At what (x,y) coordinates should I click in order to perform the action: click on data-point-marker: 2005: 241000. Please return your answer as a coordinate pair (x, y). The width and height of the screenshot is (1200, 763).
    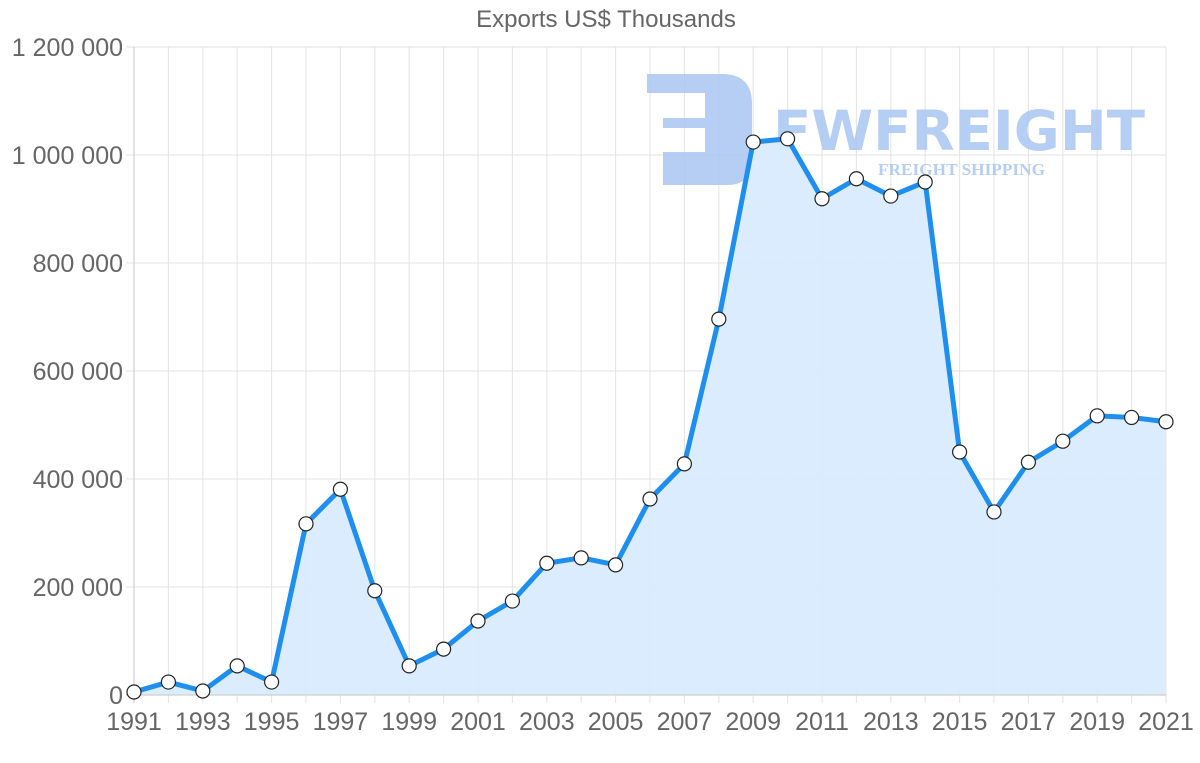
    Looking at the image, I should click on (615, 565).